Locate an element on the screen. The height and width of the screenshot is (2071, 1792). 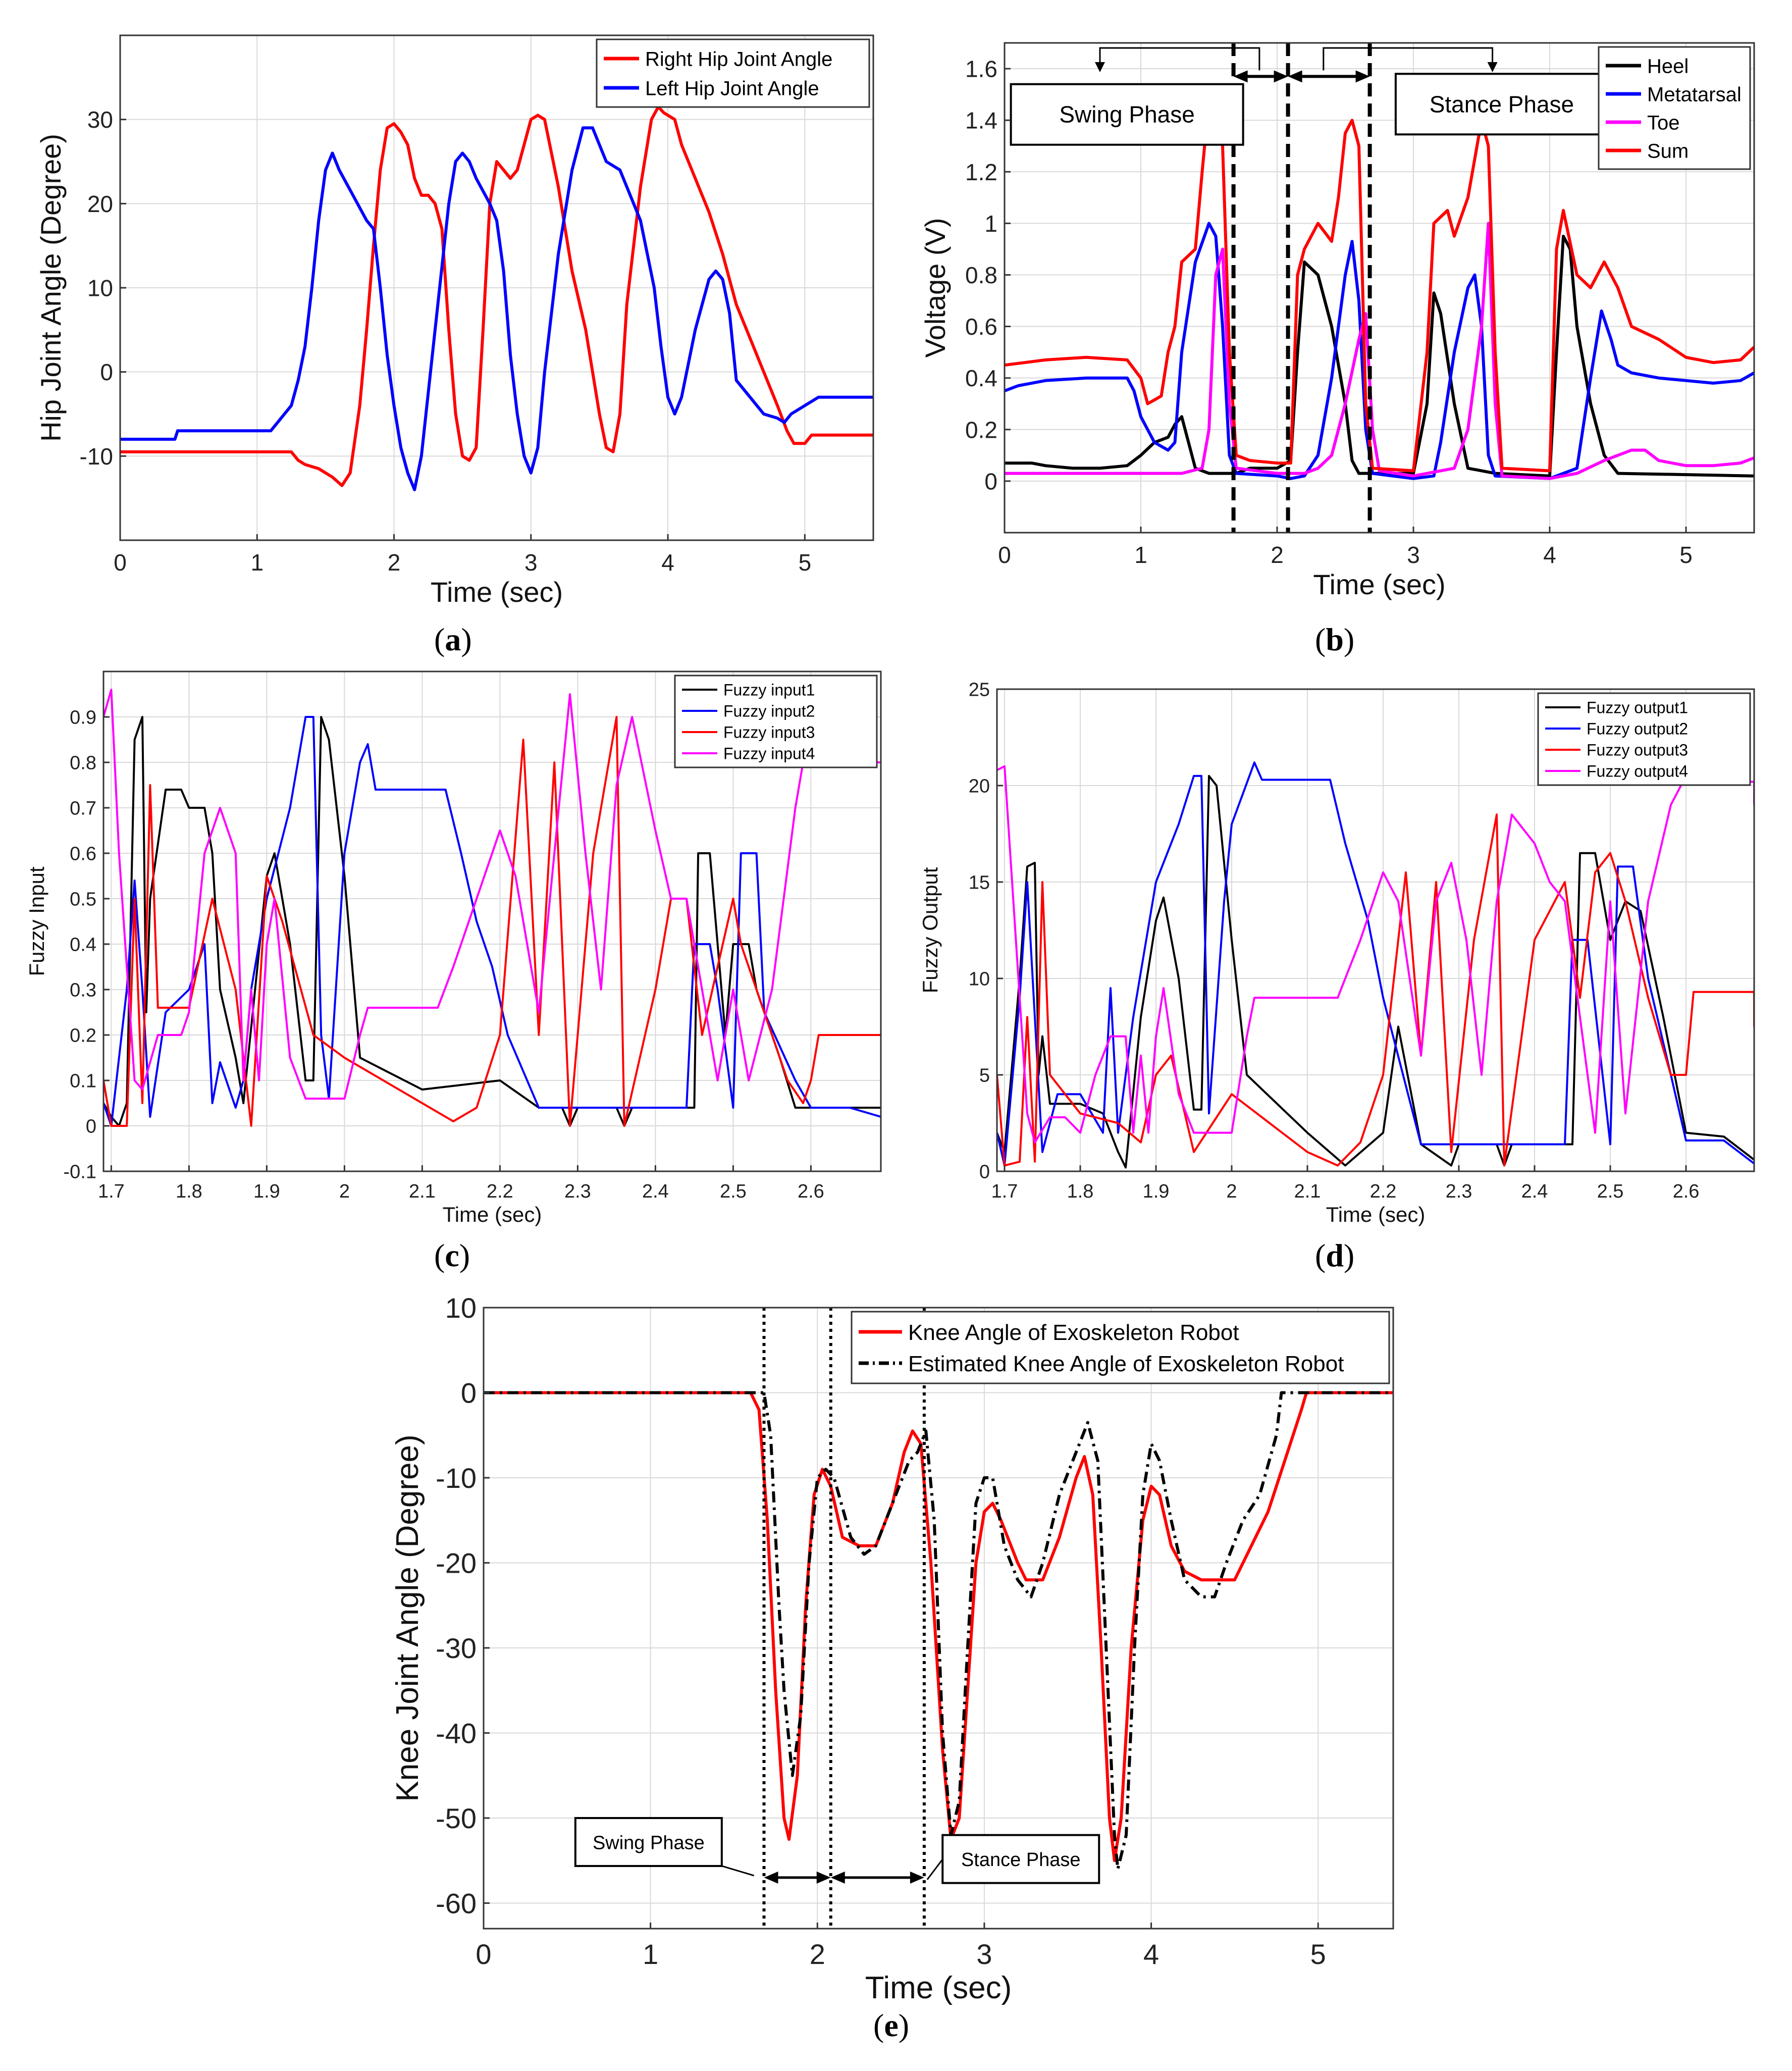
annotation-box is located at coordinates (648, 1842).